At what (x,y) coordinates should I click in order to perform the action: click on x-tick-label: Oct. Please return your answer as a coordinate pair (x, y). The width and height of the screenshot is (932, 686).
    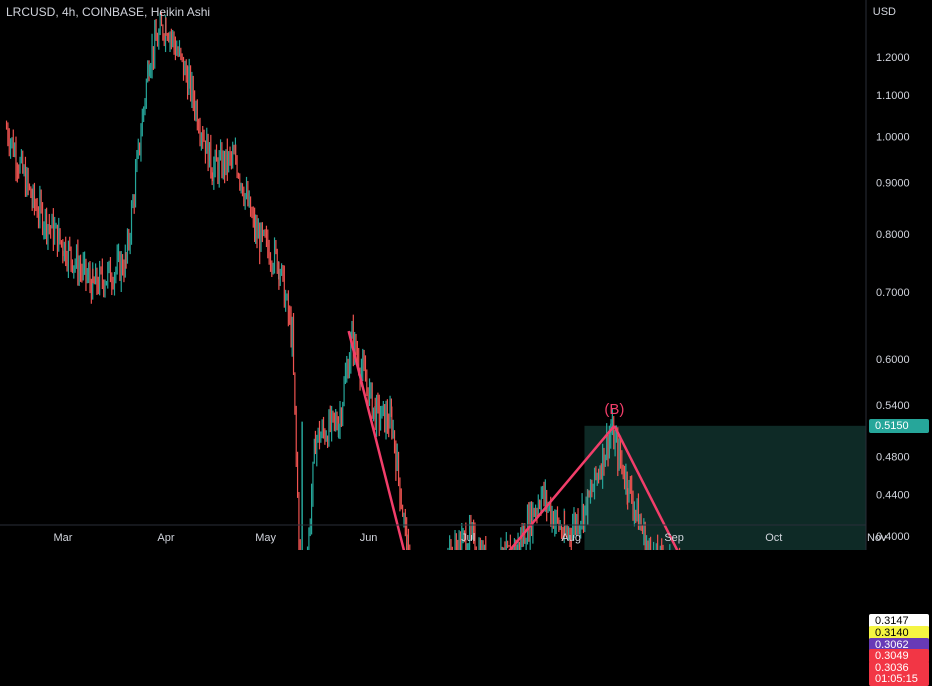
    Looking at the image, I should click on (773, 538).